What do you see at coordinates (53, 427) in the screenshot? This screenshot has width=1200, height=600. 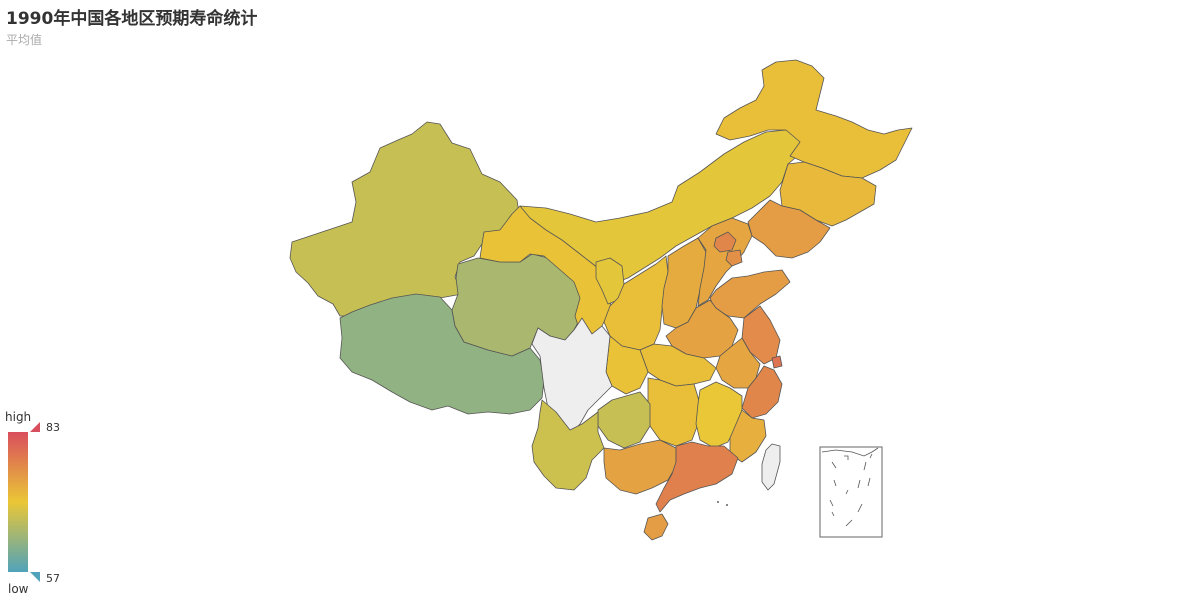 I see `visual-map-max-value: 83` at bounding box center [53, 427].